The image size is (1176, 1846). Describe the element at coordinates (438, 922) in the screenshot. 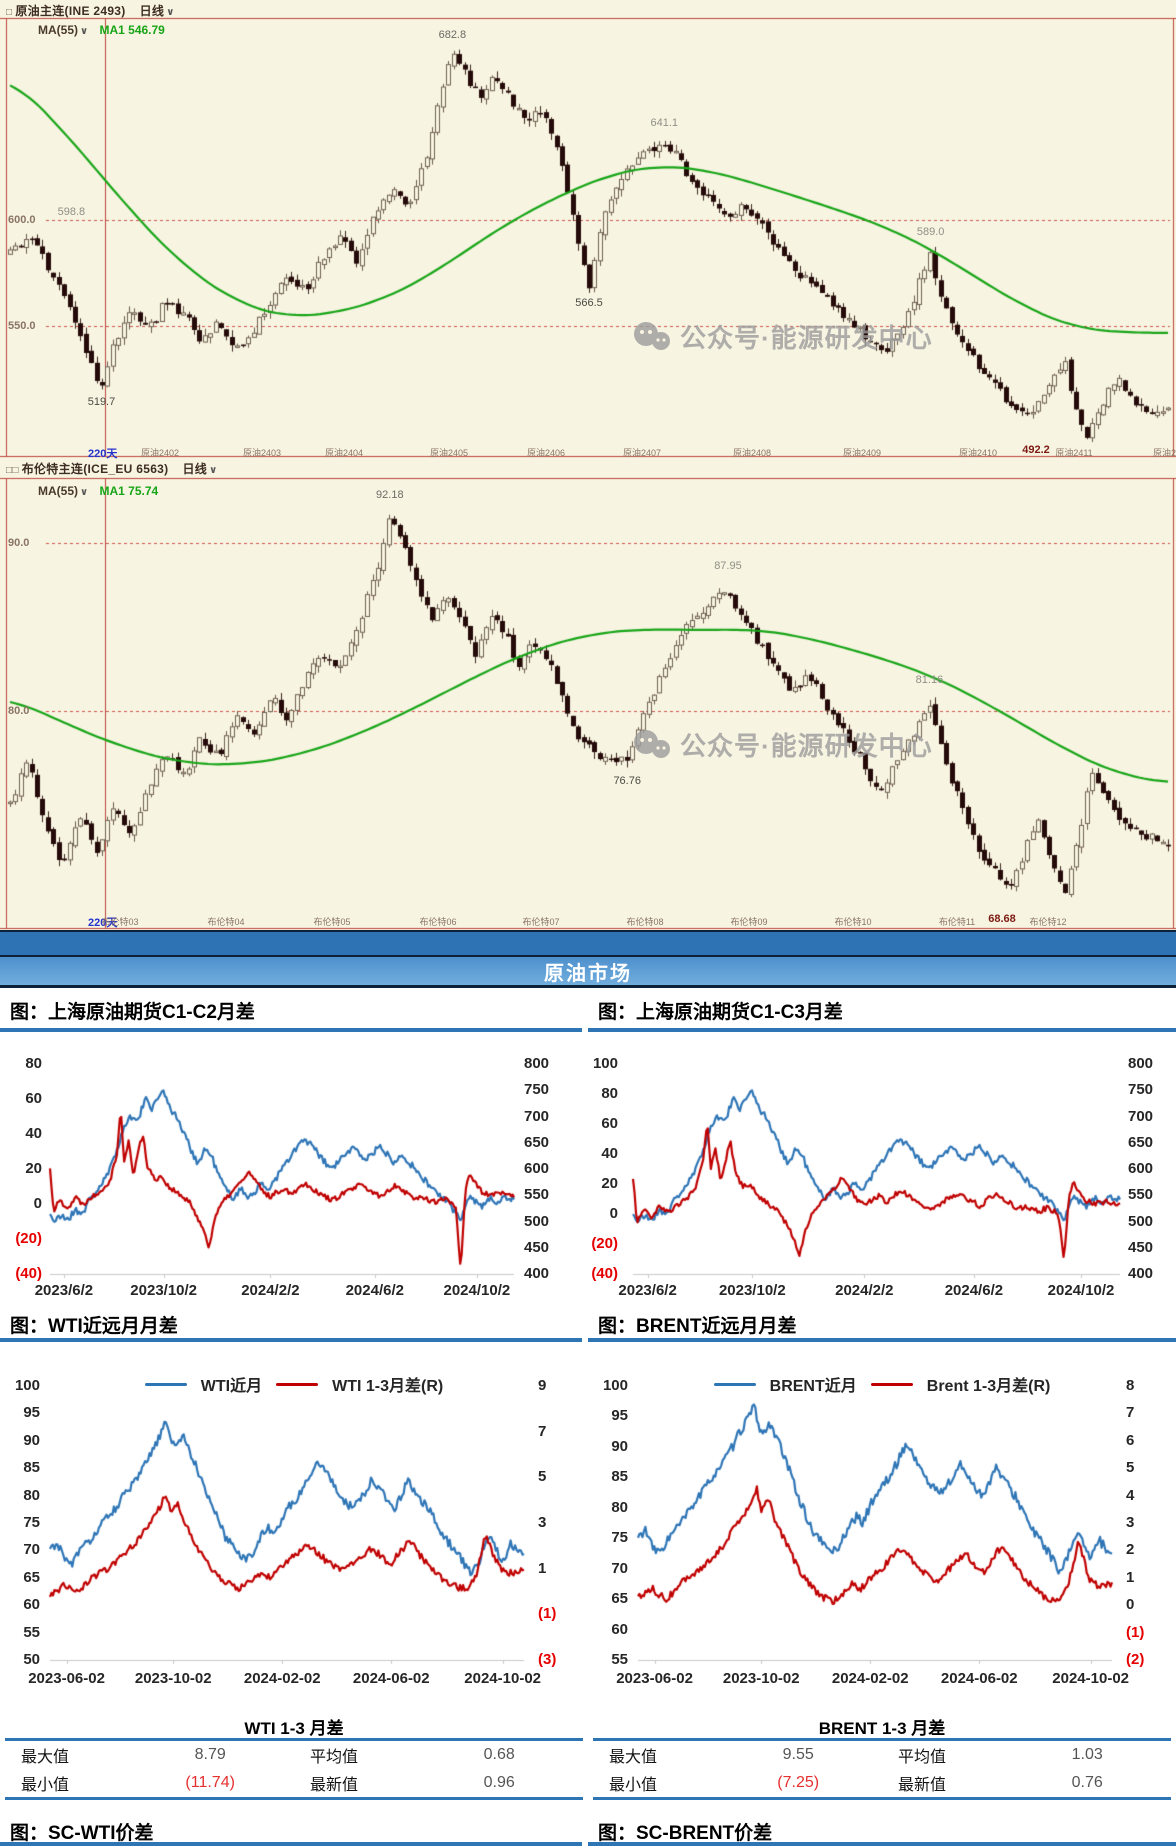

I see `contract-label: 布伦特06` at that location.